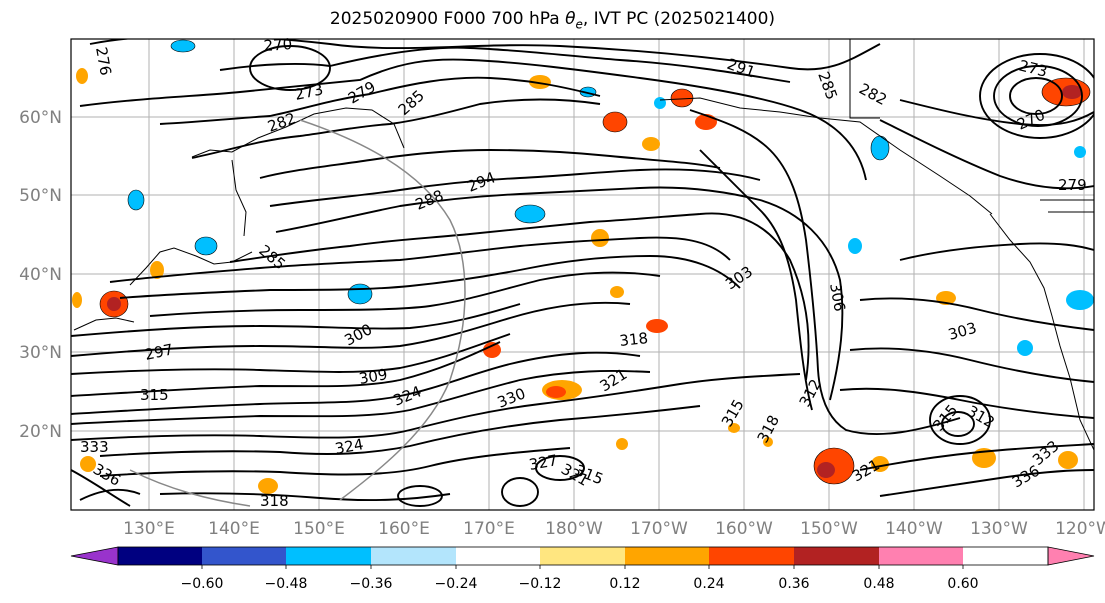 The height and width of the screenshot is (603, 1105). What do you see at coordinates (94, 556) in the screenshot?
I see `colorbar-extend-low` at bounding box center [94, 556].